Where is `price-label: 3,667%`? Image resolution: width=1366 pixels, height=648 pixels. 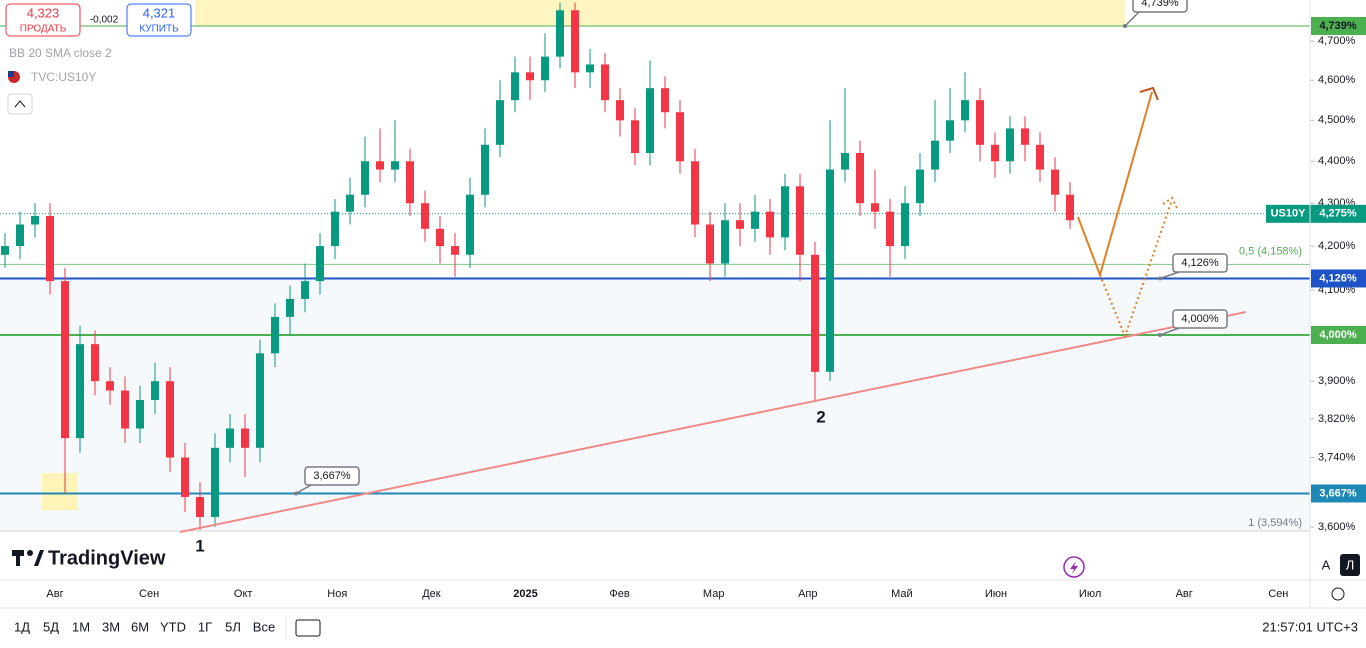
price-label: 3,667% is located at coordinates (1338, 493).